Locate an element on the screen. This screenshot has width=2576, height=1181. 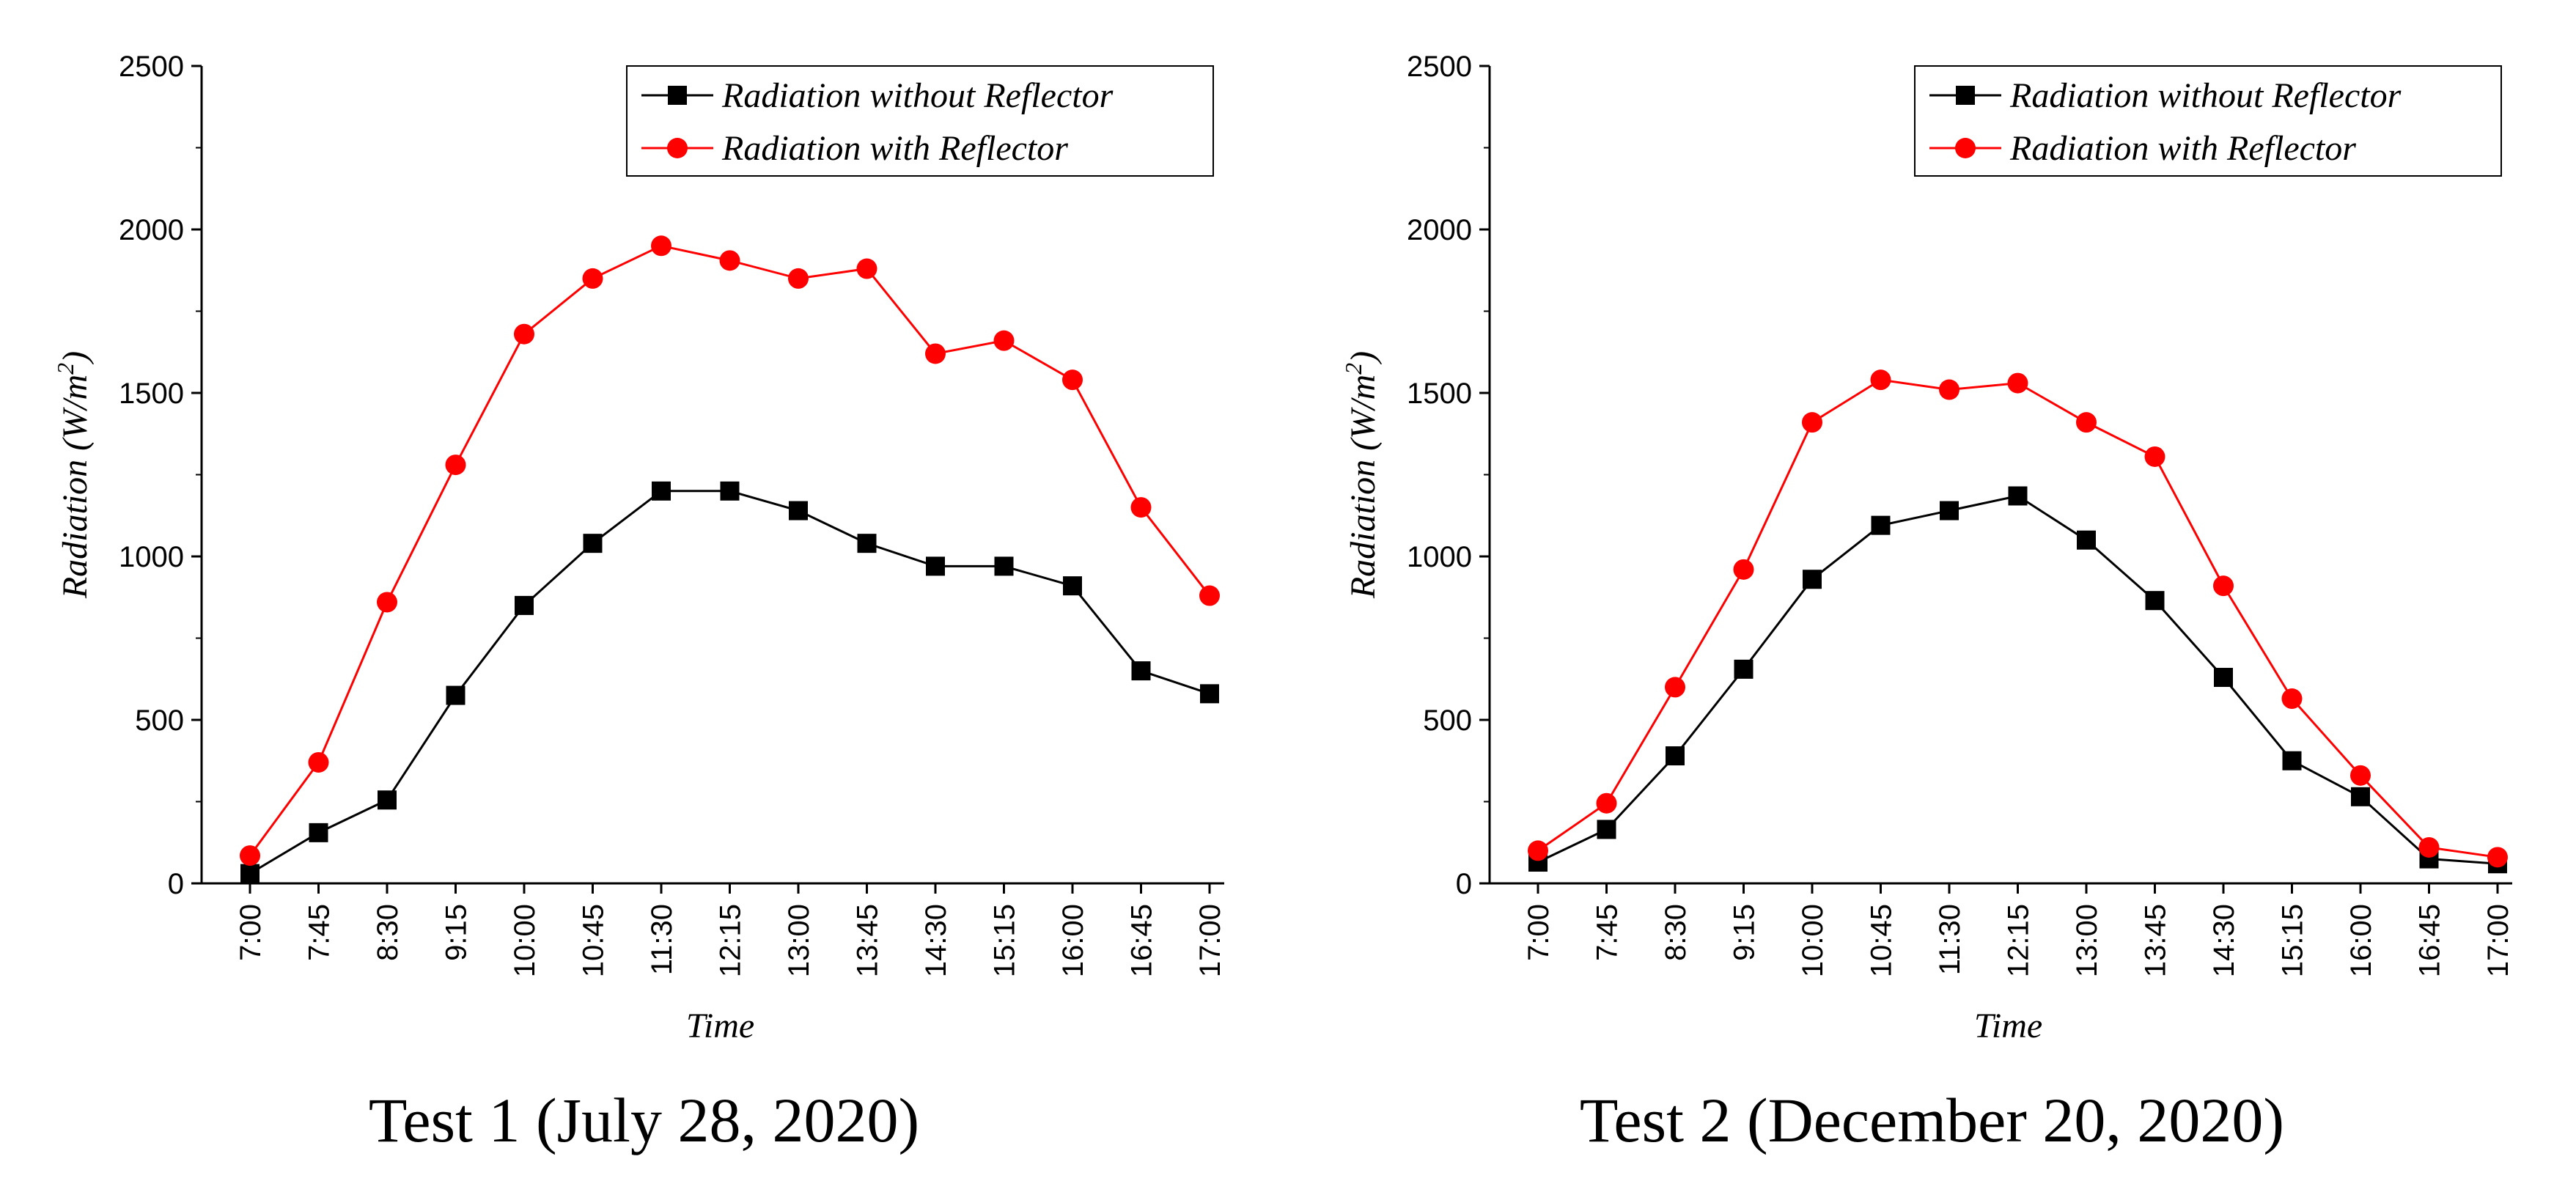
legend-marker-circle is located at coordinates (1965, 148).